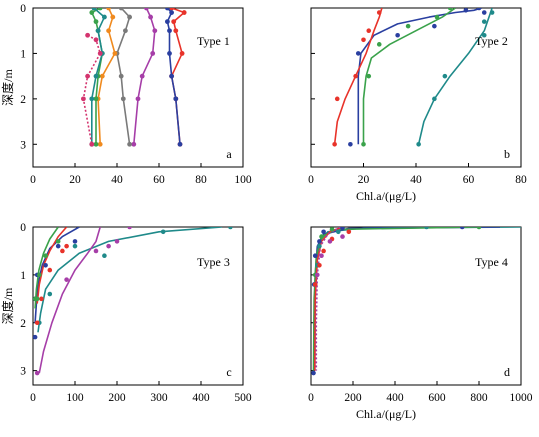 The height and width of the screenshot is (437, 539). I want to click on y-tick-label: 3, so click(23, 372).